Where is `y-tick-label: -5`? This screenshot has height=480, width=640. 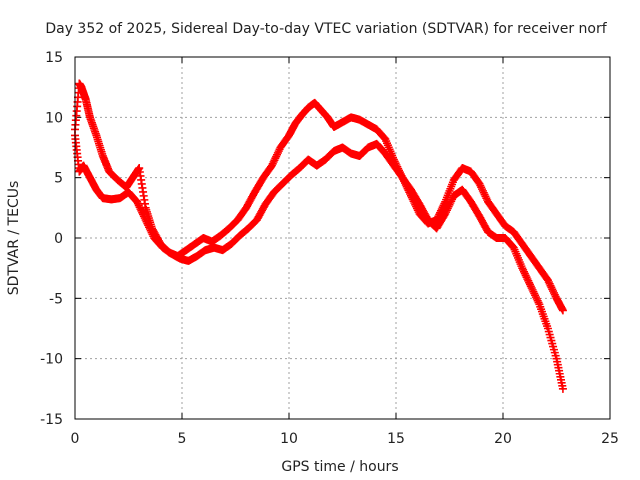 y-tick-label: -5 is located at coordinates (56, 299).